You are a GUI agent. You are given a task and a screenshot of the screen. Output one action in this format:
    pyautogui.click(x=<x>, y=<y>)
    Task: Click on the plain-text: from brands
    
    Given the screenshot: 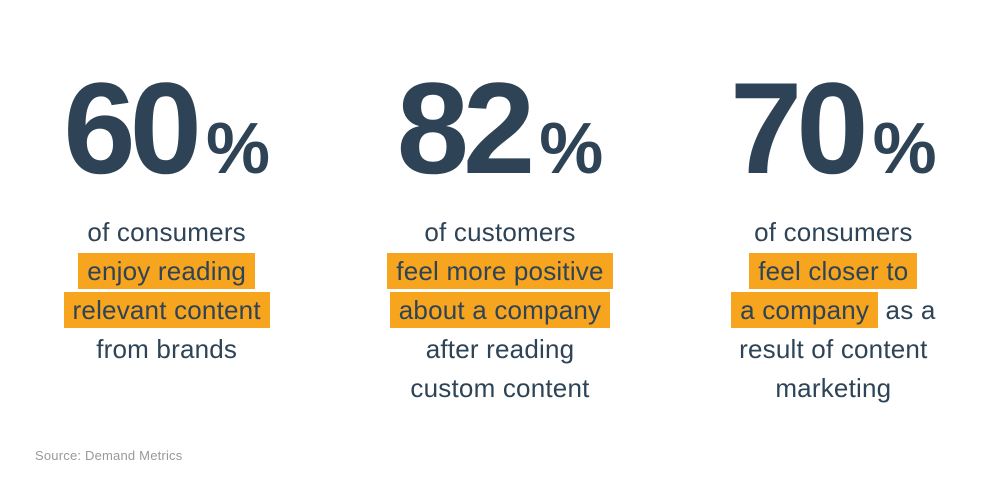 What is the action you would take?
    pyautogui.click(x=167, y=348)
    